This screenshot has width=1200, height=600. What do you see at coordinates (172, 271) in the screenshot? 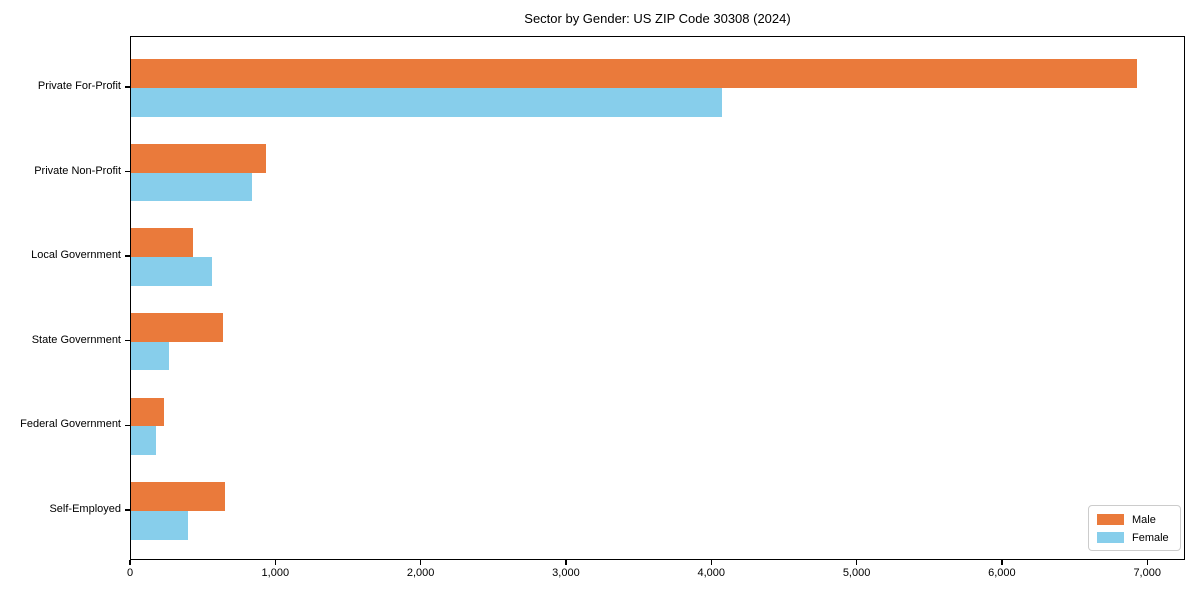
I see `bar-female-local-government` at bounding box center [172, 271].